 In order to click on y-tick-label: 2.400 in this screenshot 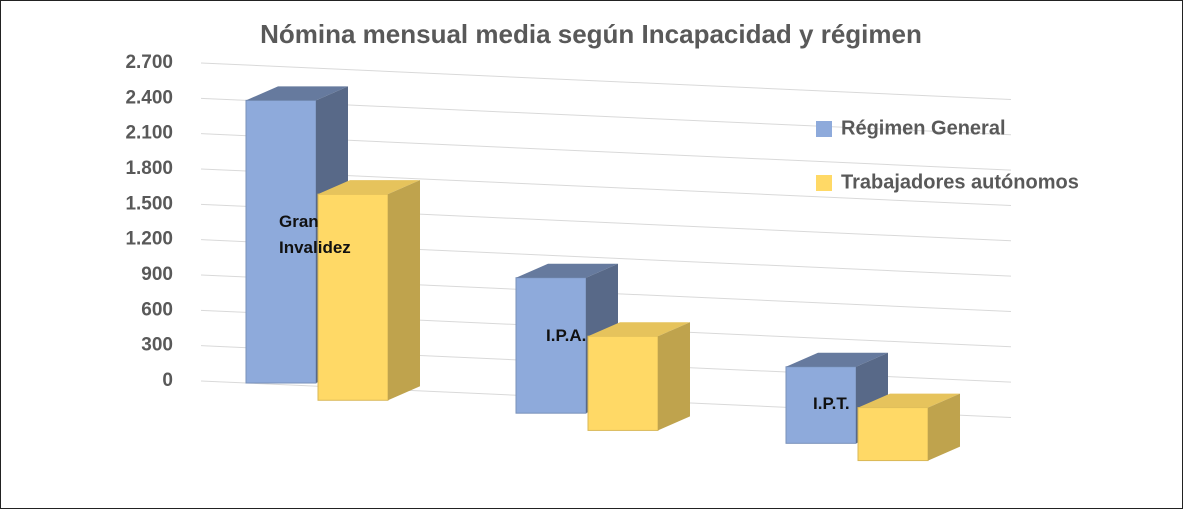, I will do `click(149, 97)`.